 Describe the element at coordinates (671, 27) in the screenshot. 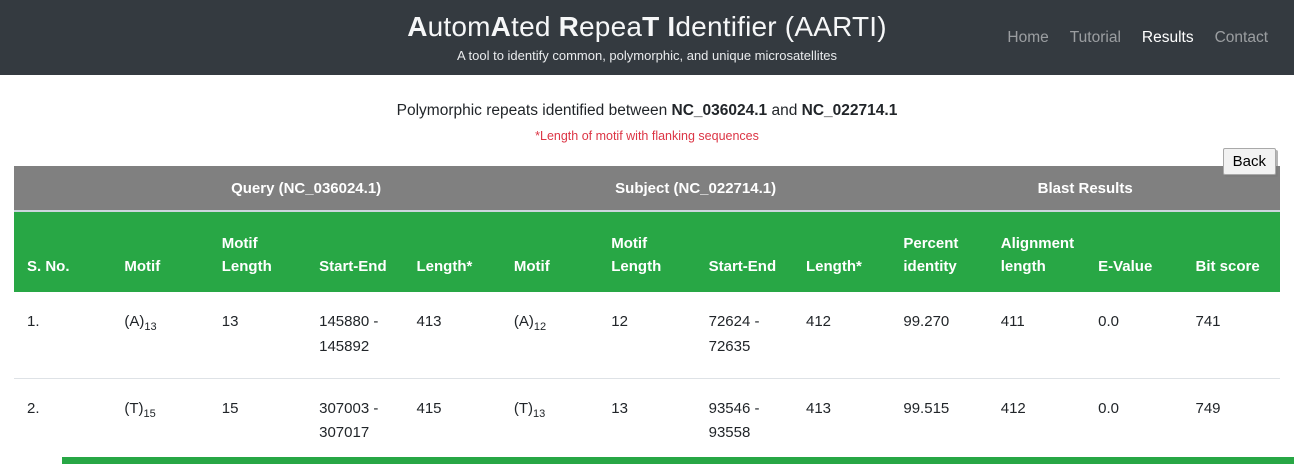

I see `app-title-segment: I` at that location.